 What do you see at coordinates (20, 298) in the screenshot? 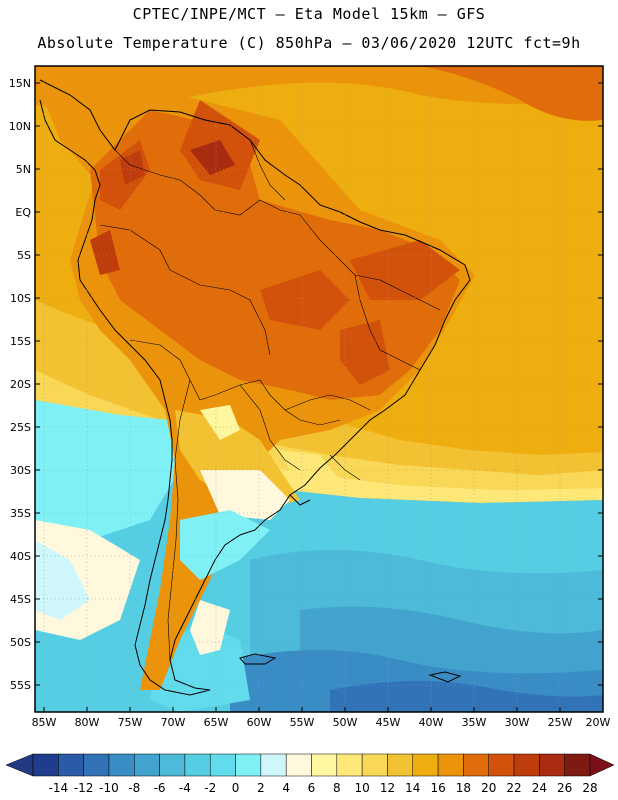
I see `lat-label: 10S` at bounding box center [20, 298].